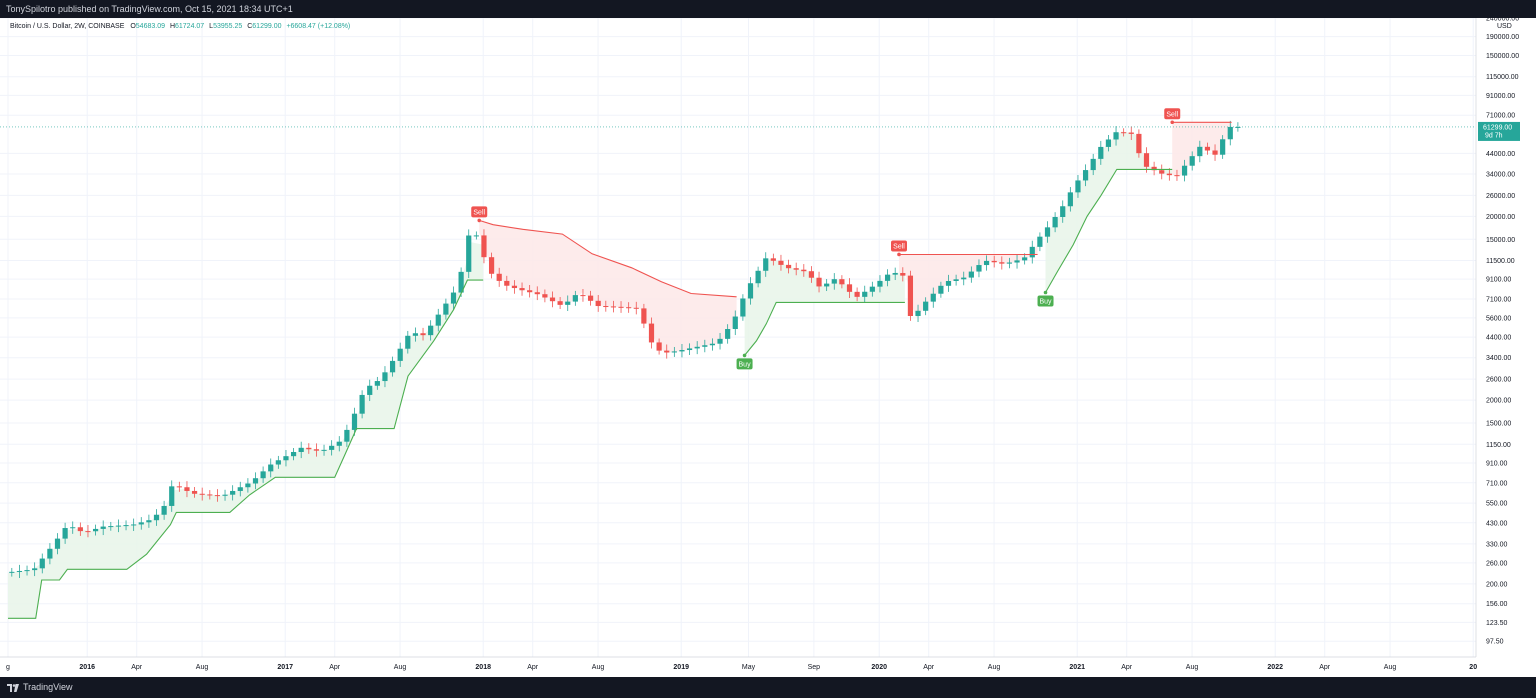 The height and width of the screenshot is (698, 1536). Describe the element at coordinates (13, 687) in the screenshot. I see `tradingview-logo-icon` at that location.